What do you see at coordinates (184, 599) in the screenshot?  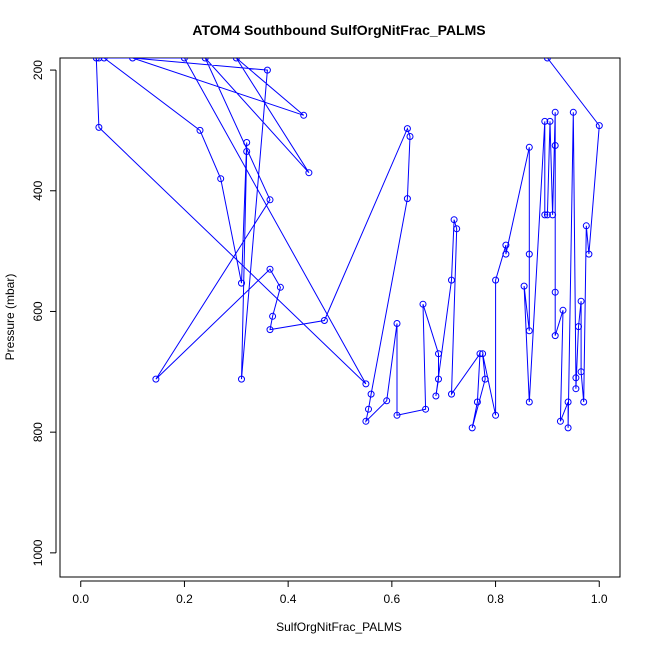 I see `x-tick-label: 0.2` at bounding box center [184, 599].